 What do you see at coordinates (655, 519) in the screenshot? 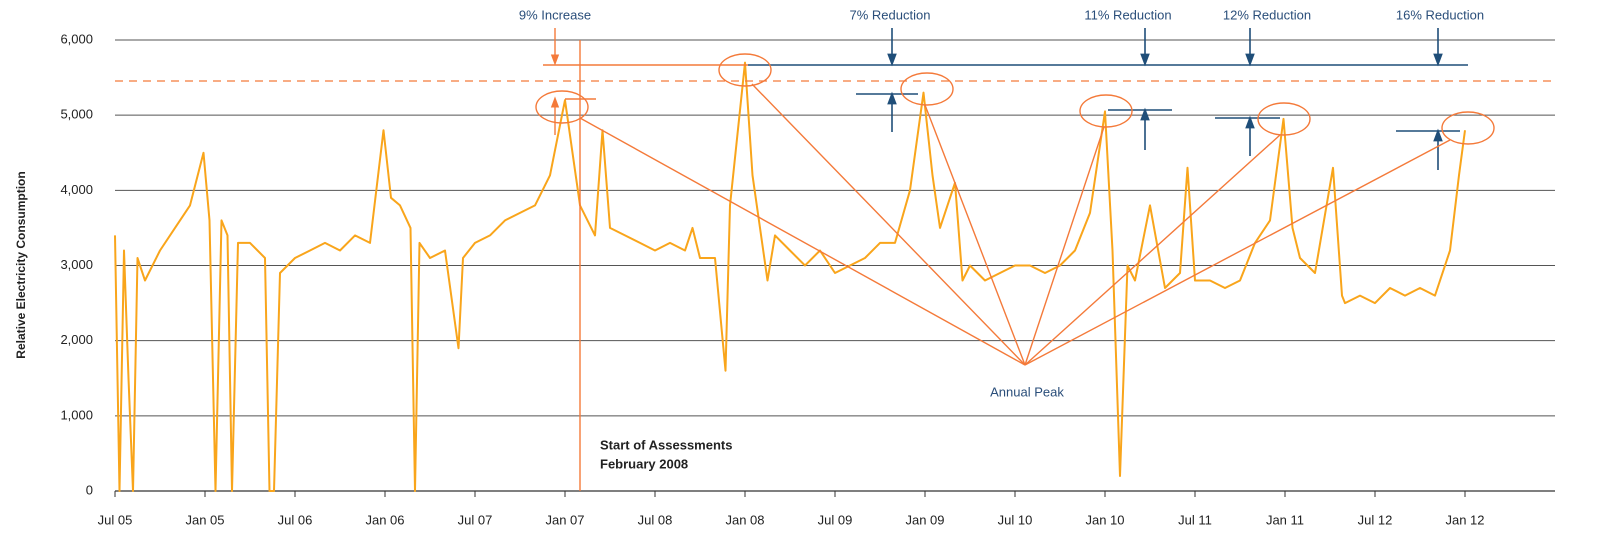
I see `x-tick-label: Jul 08` at bounding box center [655, 519].